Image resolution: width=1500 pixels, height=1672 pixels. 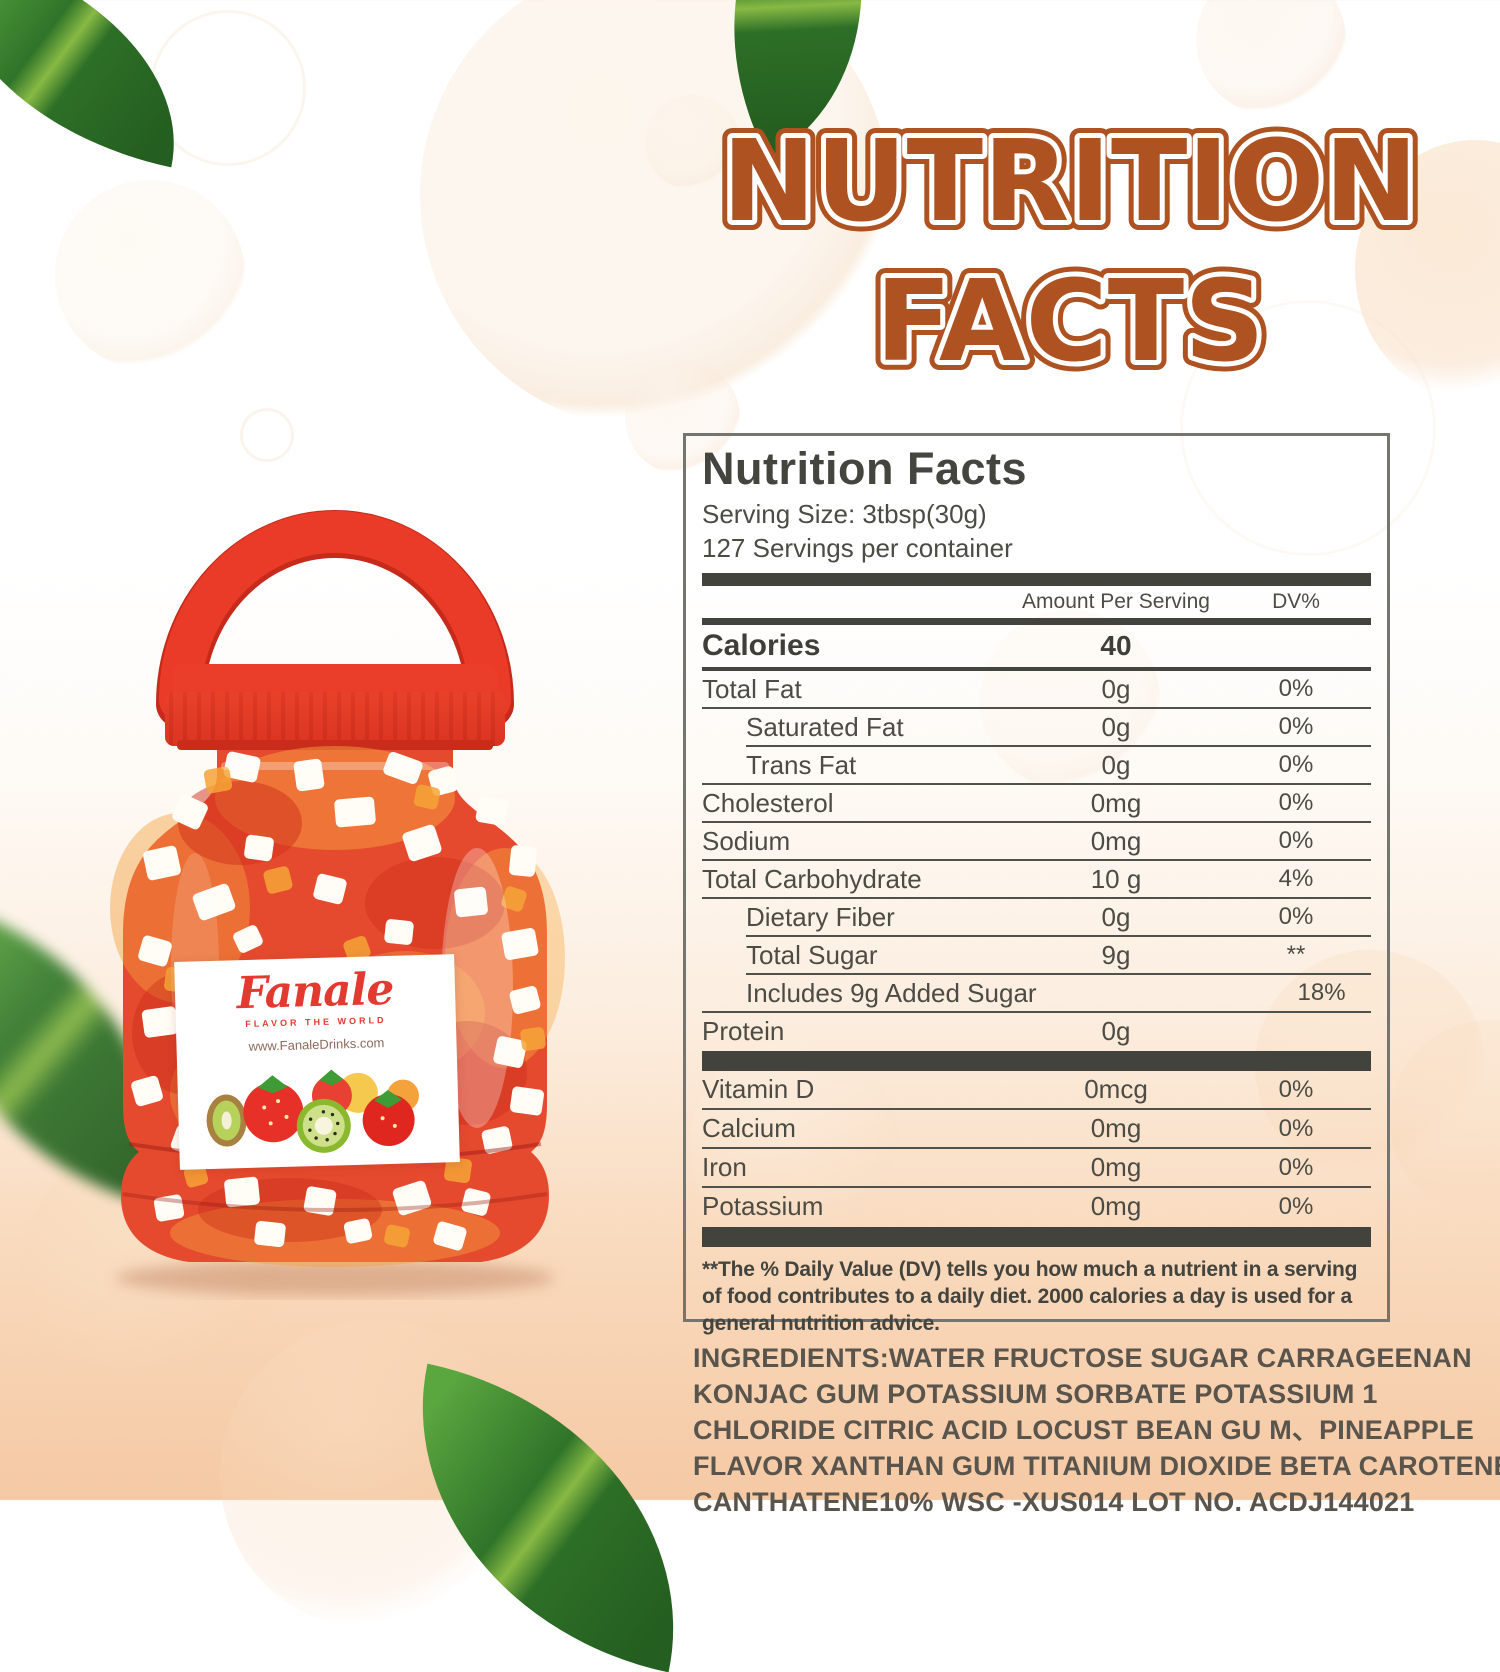 I want to click on nutrient-name: Includes 9g Added Sugar, so click(x=891, y=992).